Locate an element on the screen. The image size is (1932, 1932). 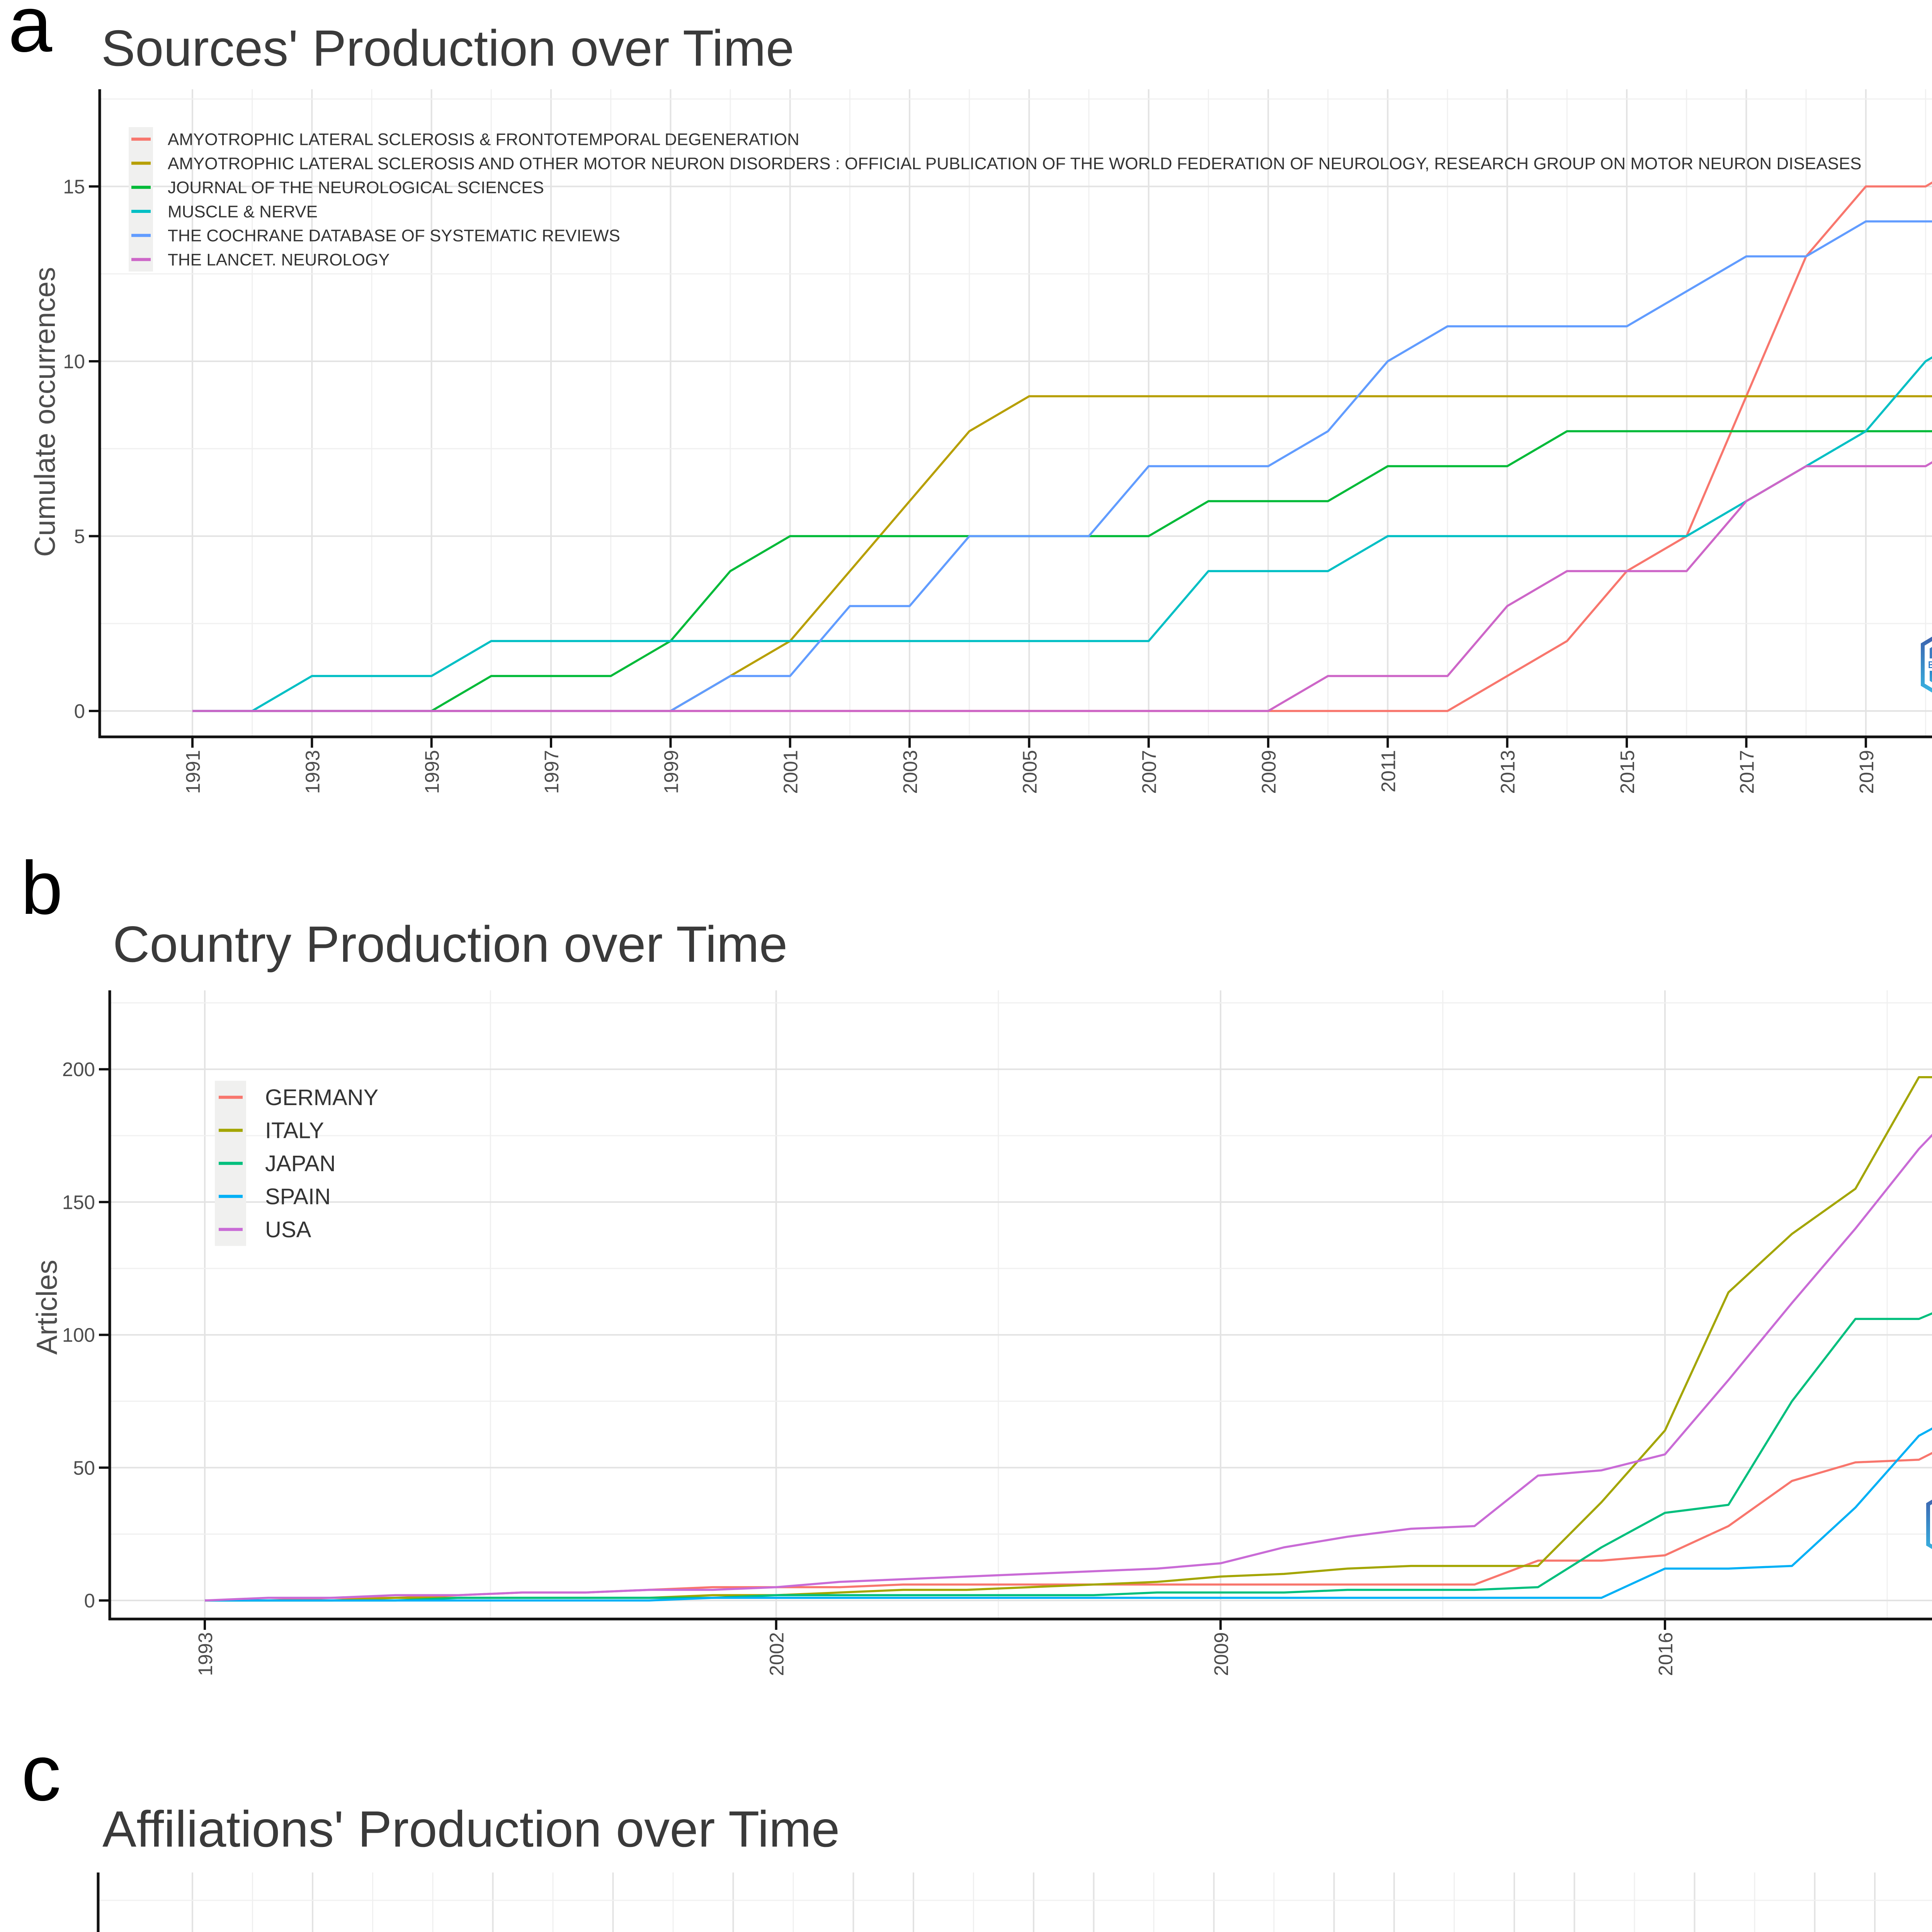
svg-text: 1999 is located at coordinates (671, 772).